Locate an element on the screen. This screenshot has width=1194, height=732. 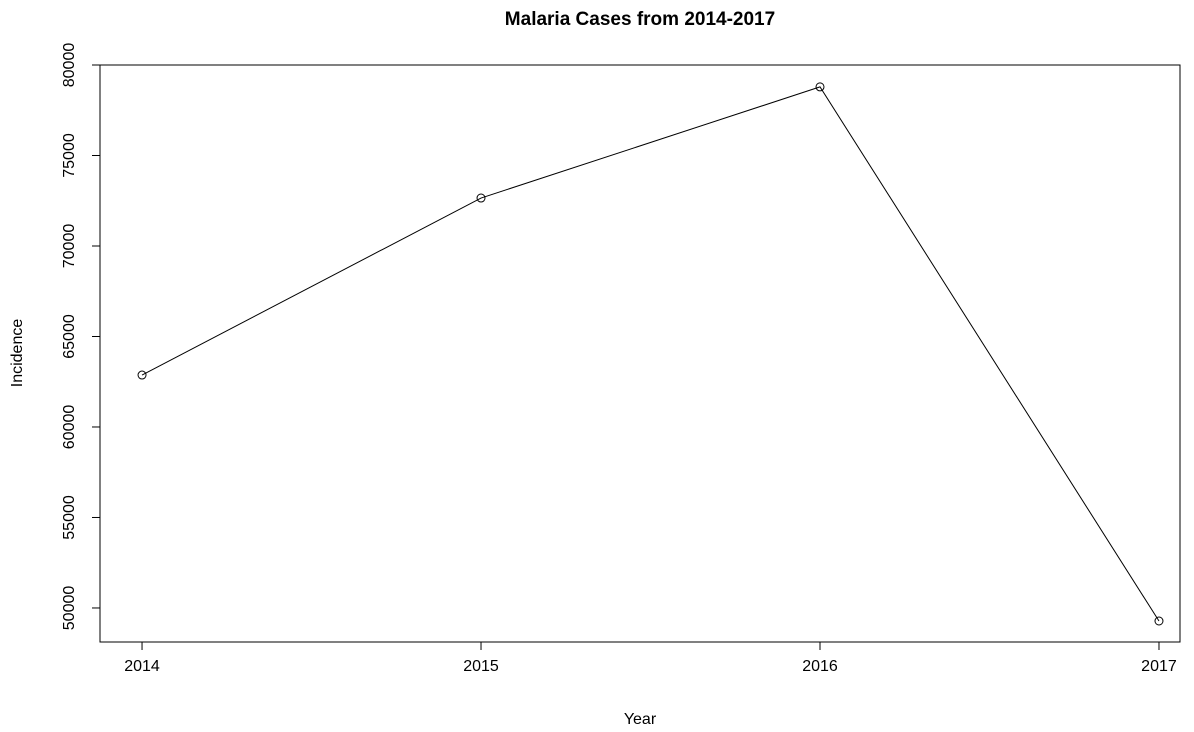
y-tick-label: 75000 is located at coordinates (69, 155).